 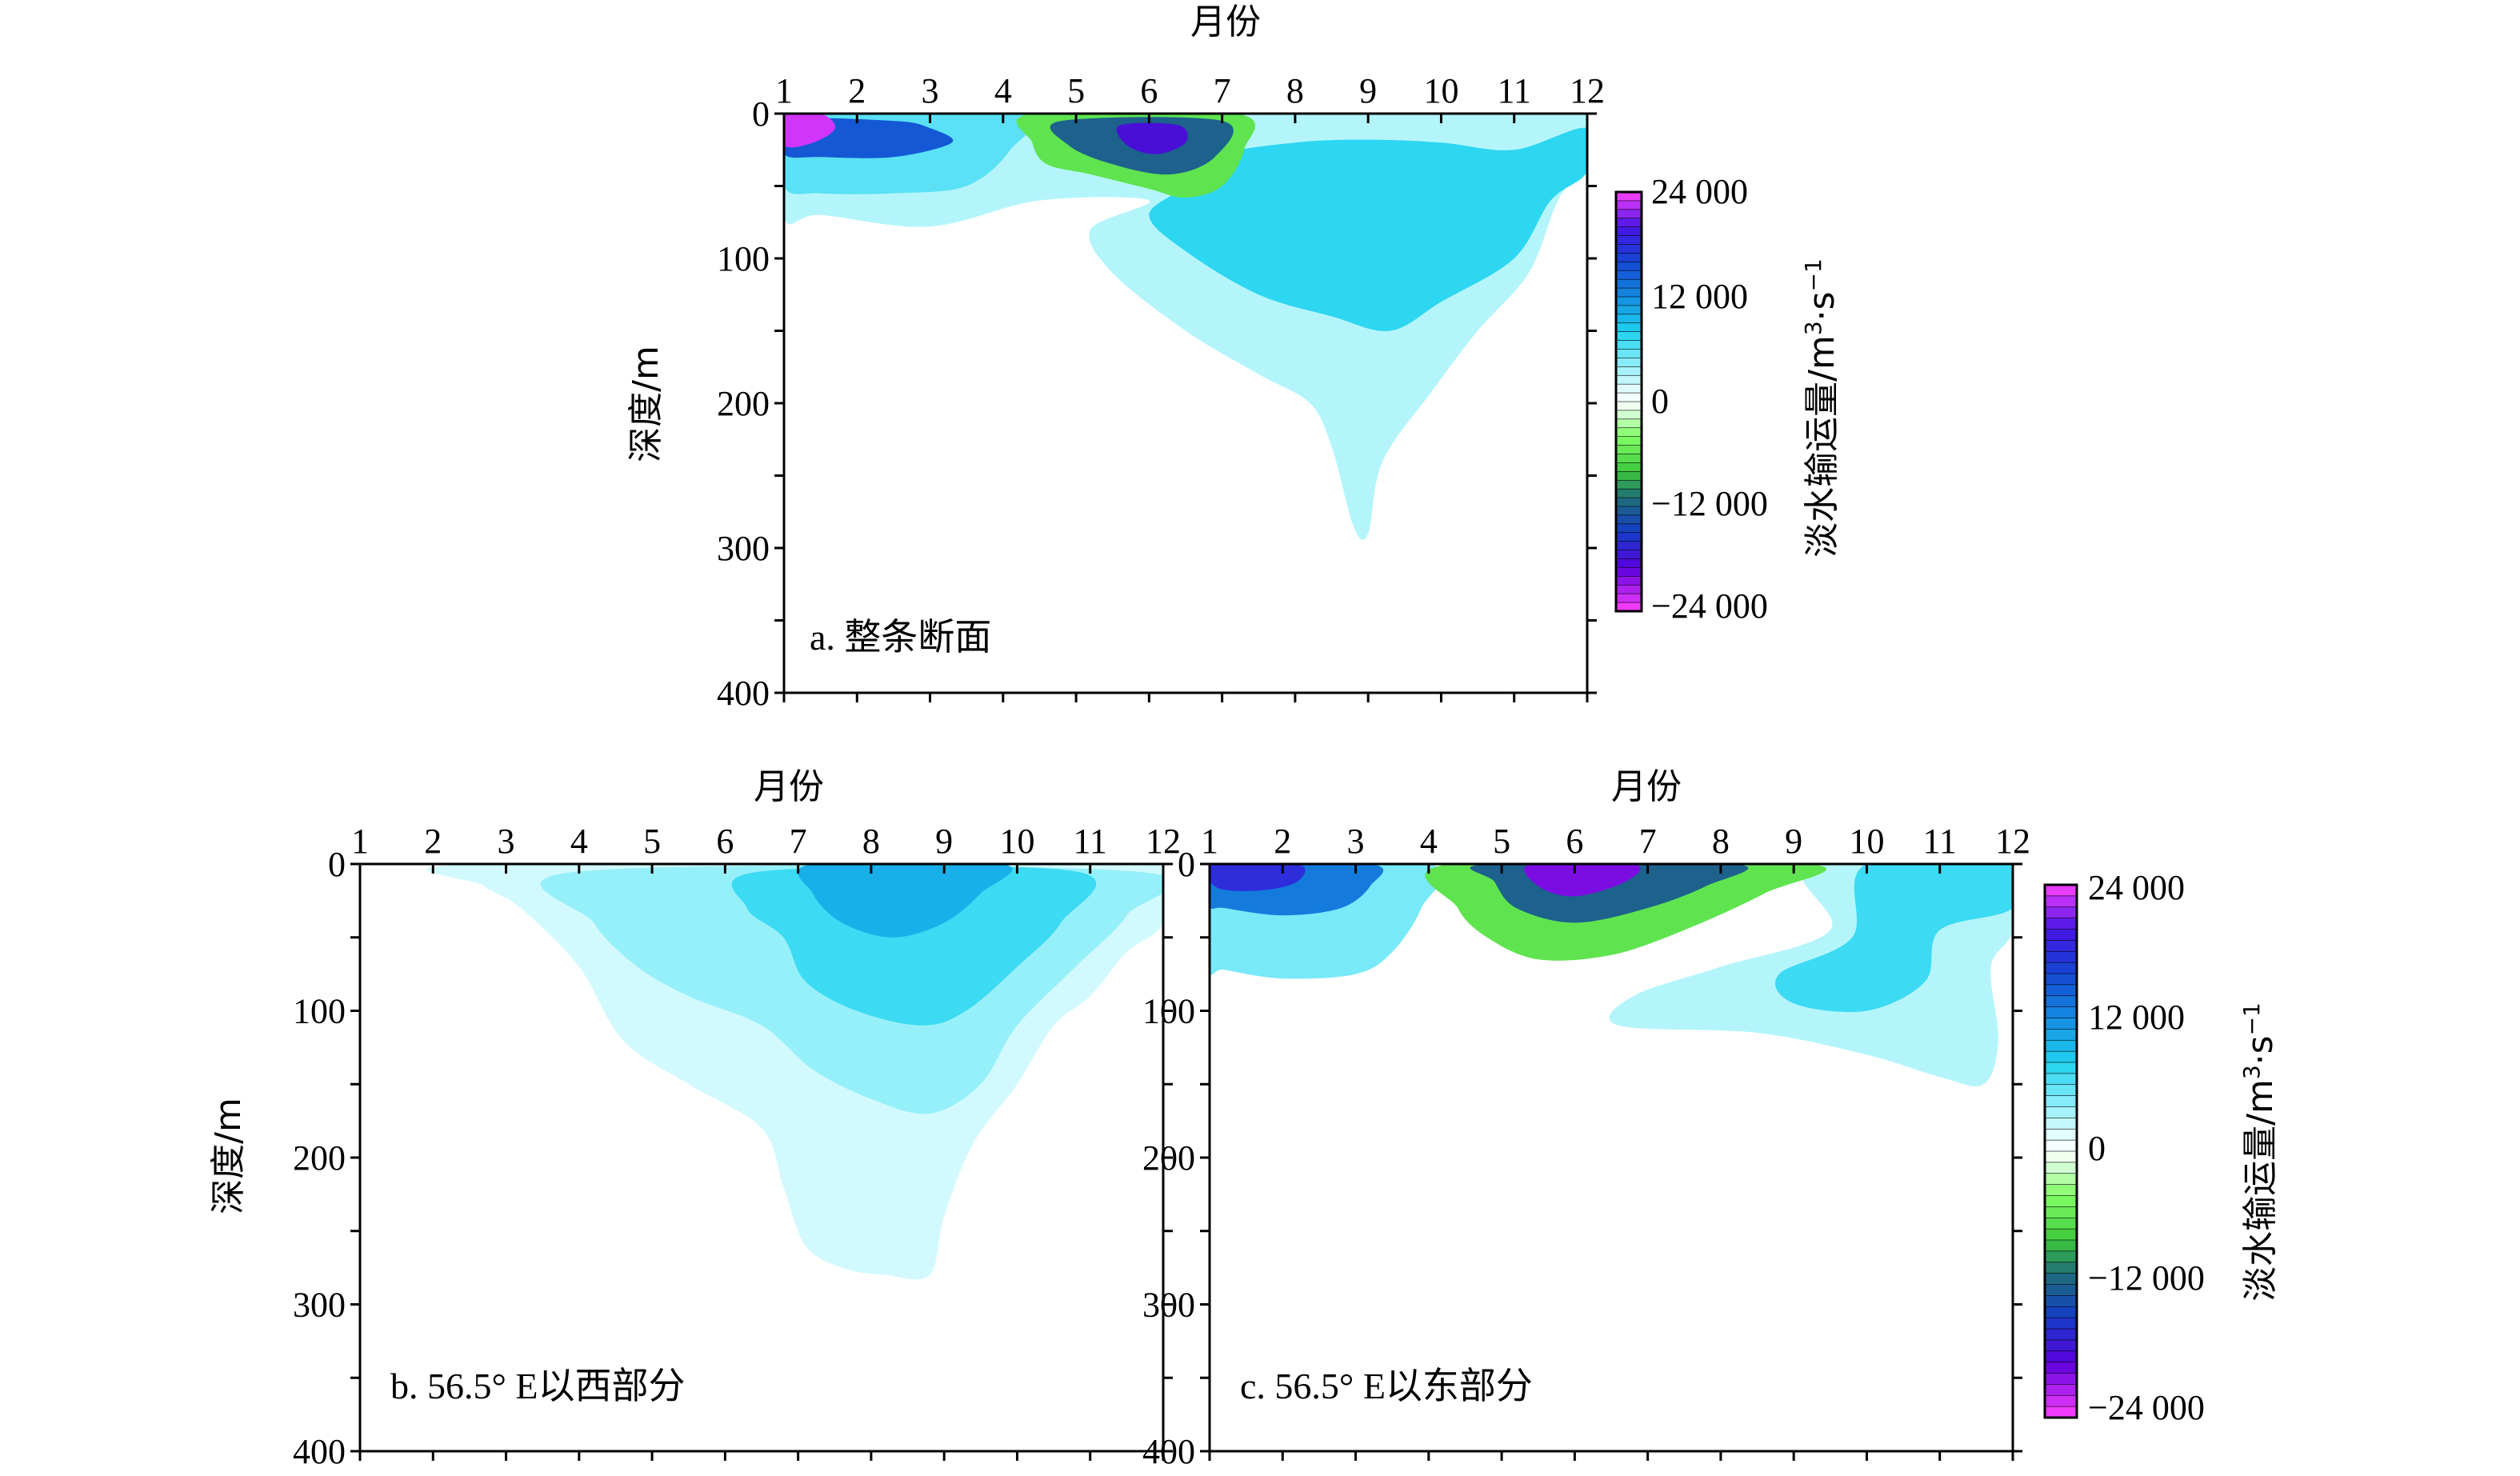 I want to click on x-tick-label: 9, so click(x=1368, y=90).